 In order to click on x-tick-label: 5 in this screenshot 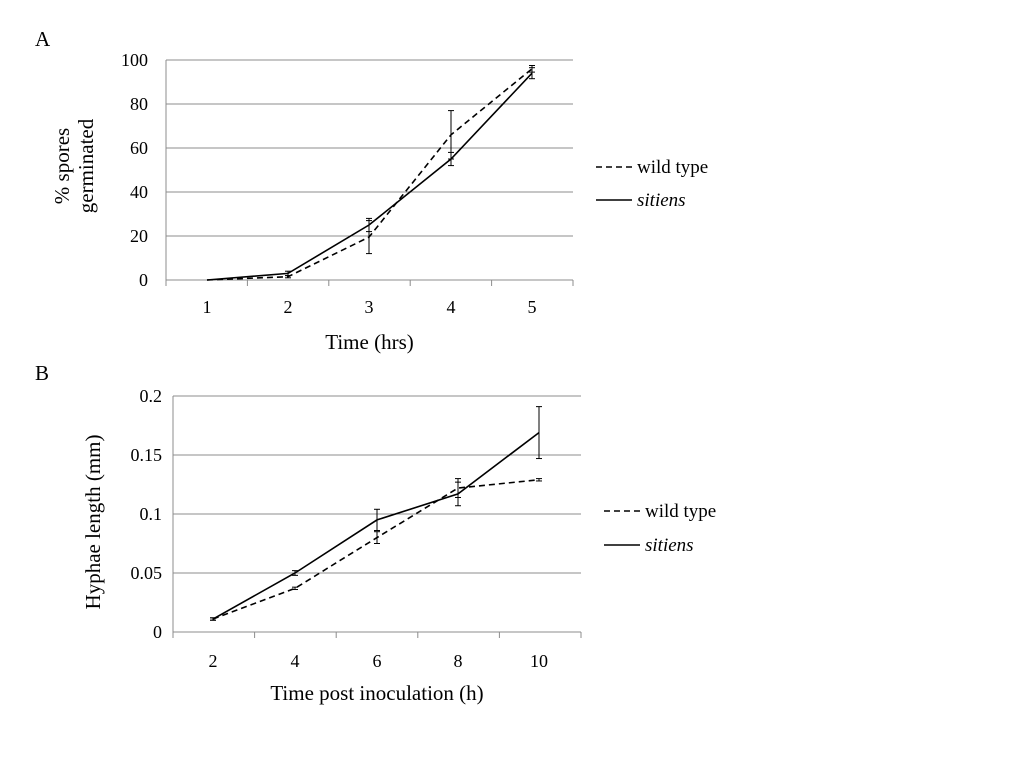, I will do `click(532, 307)`.